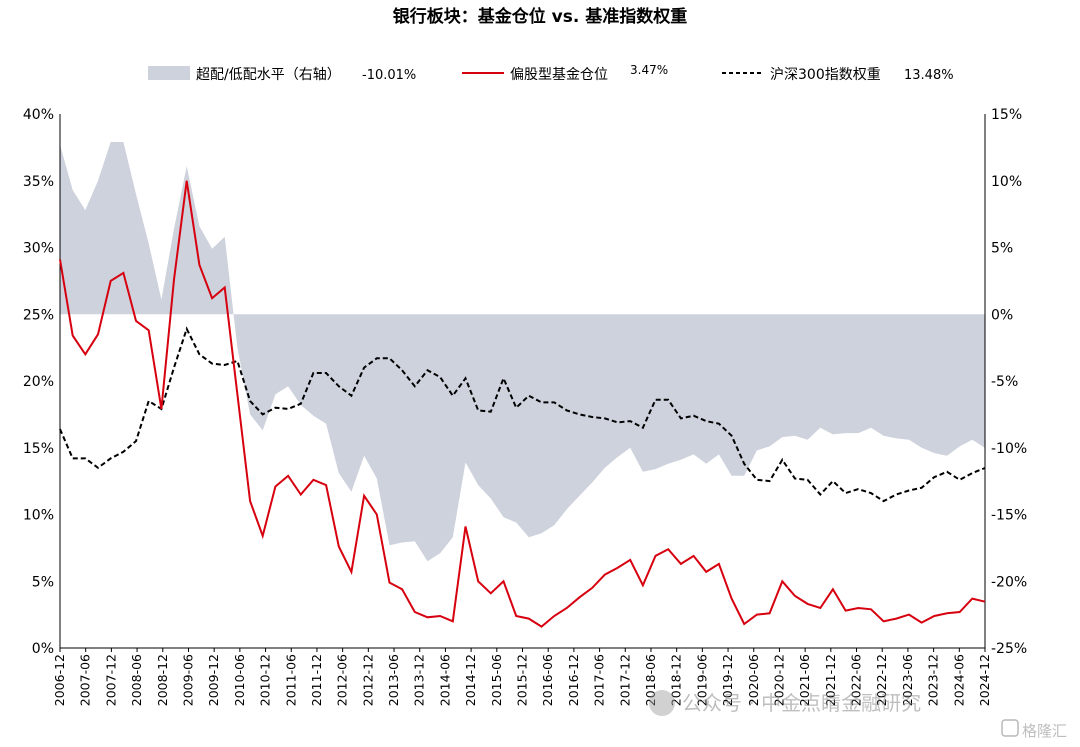  I want to click on right-tick-label: -15%, so click(1009, 516).